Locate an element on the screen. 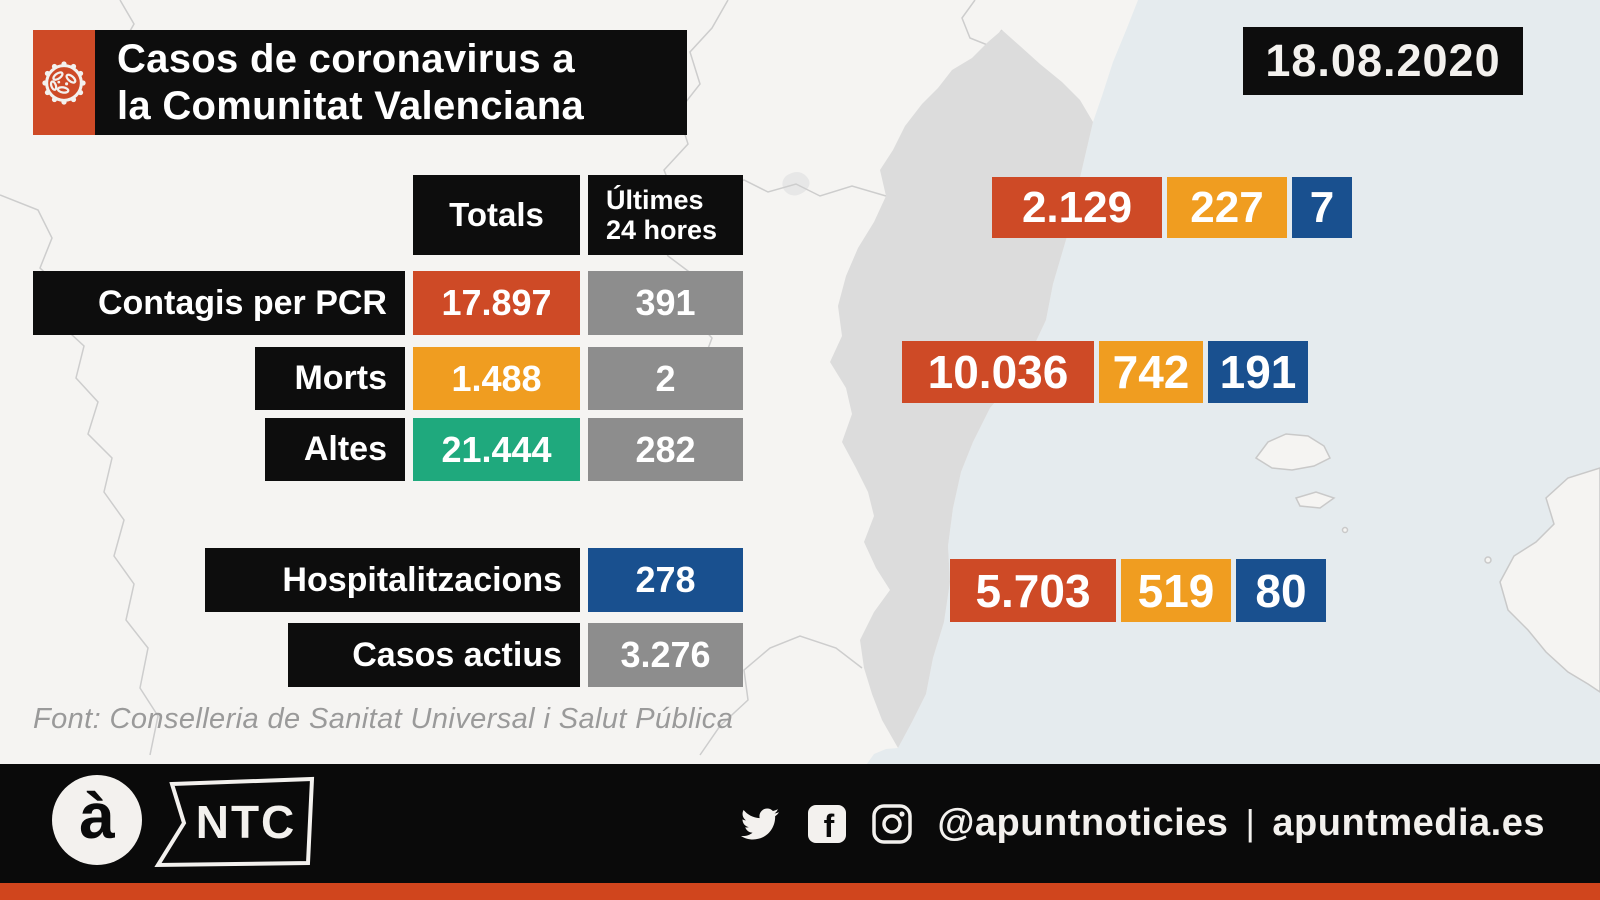 The image size is (1600, 900). facebook-glyph: f is located at coordinates (829, 826).